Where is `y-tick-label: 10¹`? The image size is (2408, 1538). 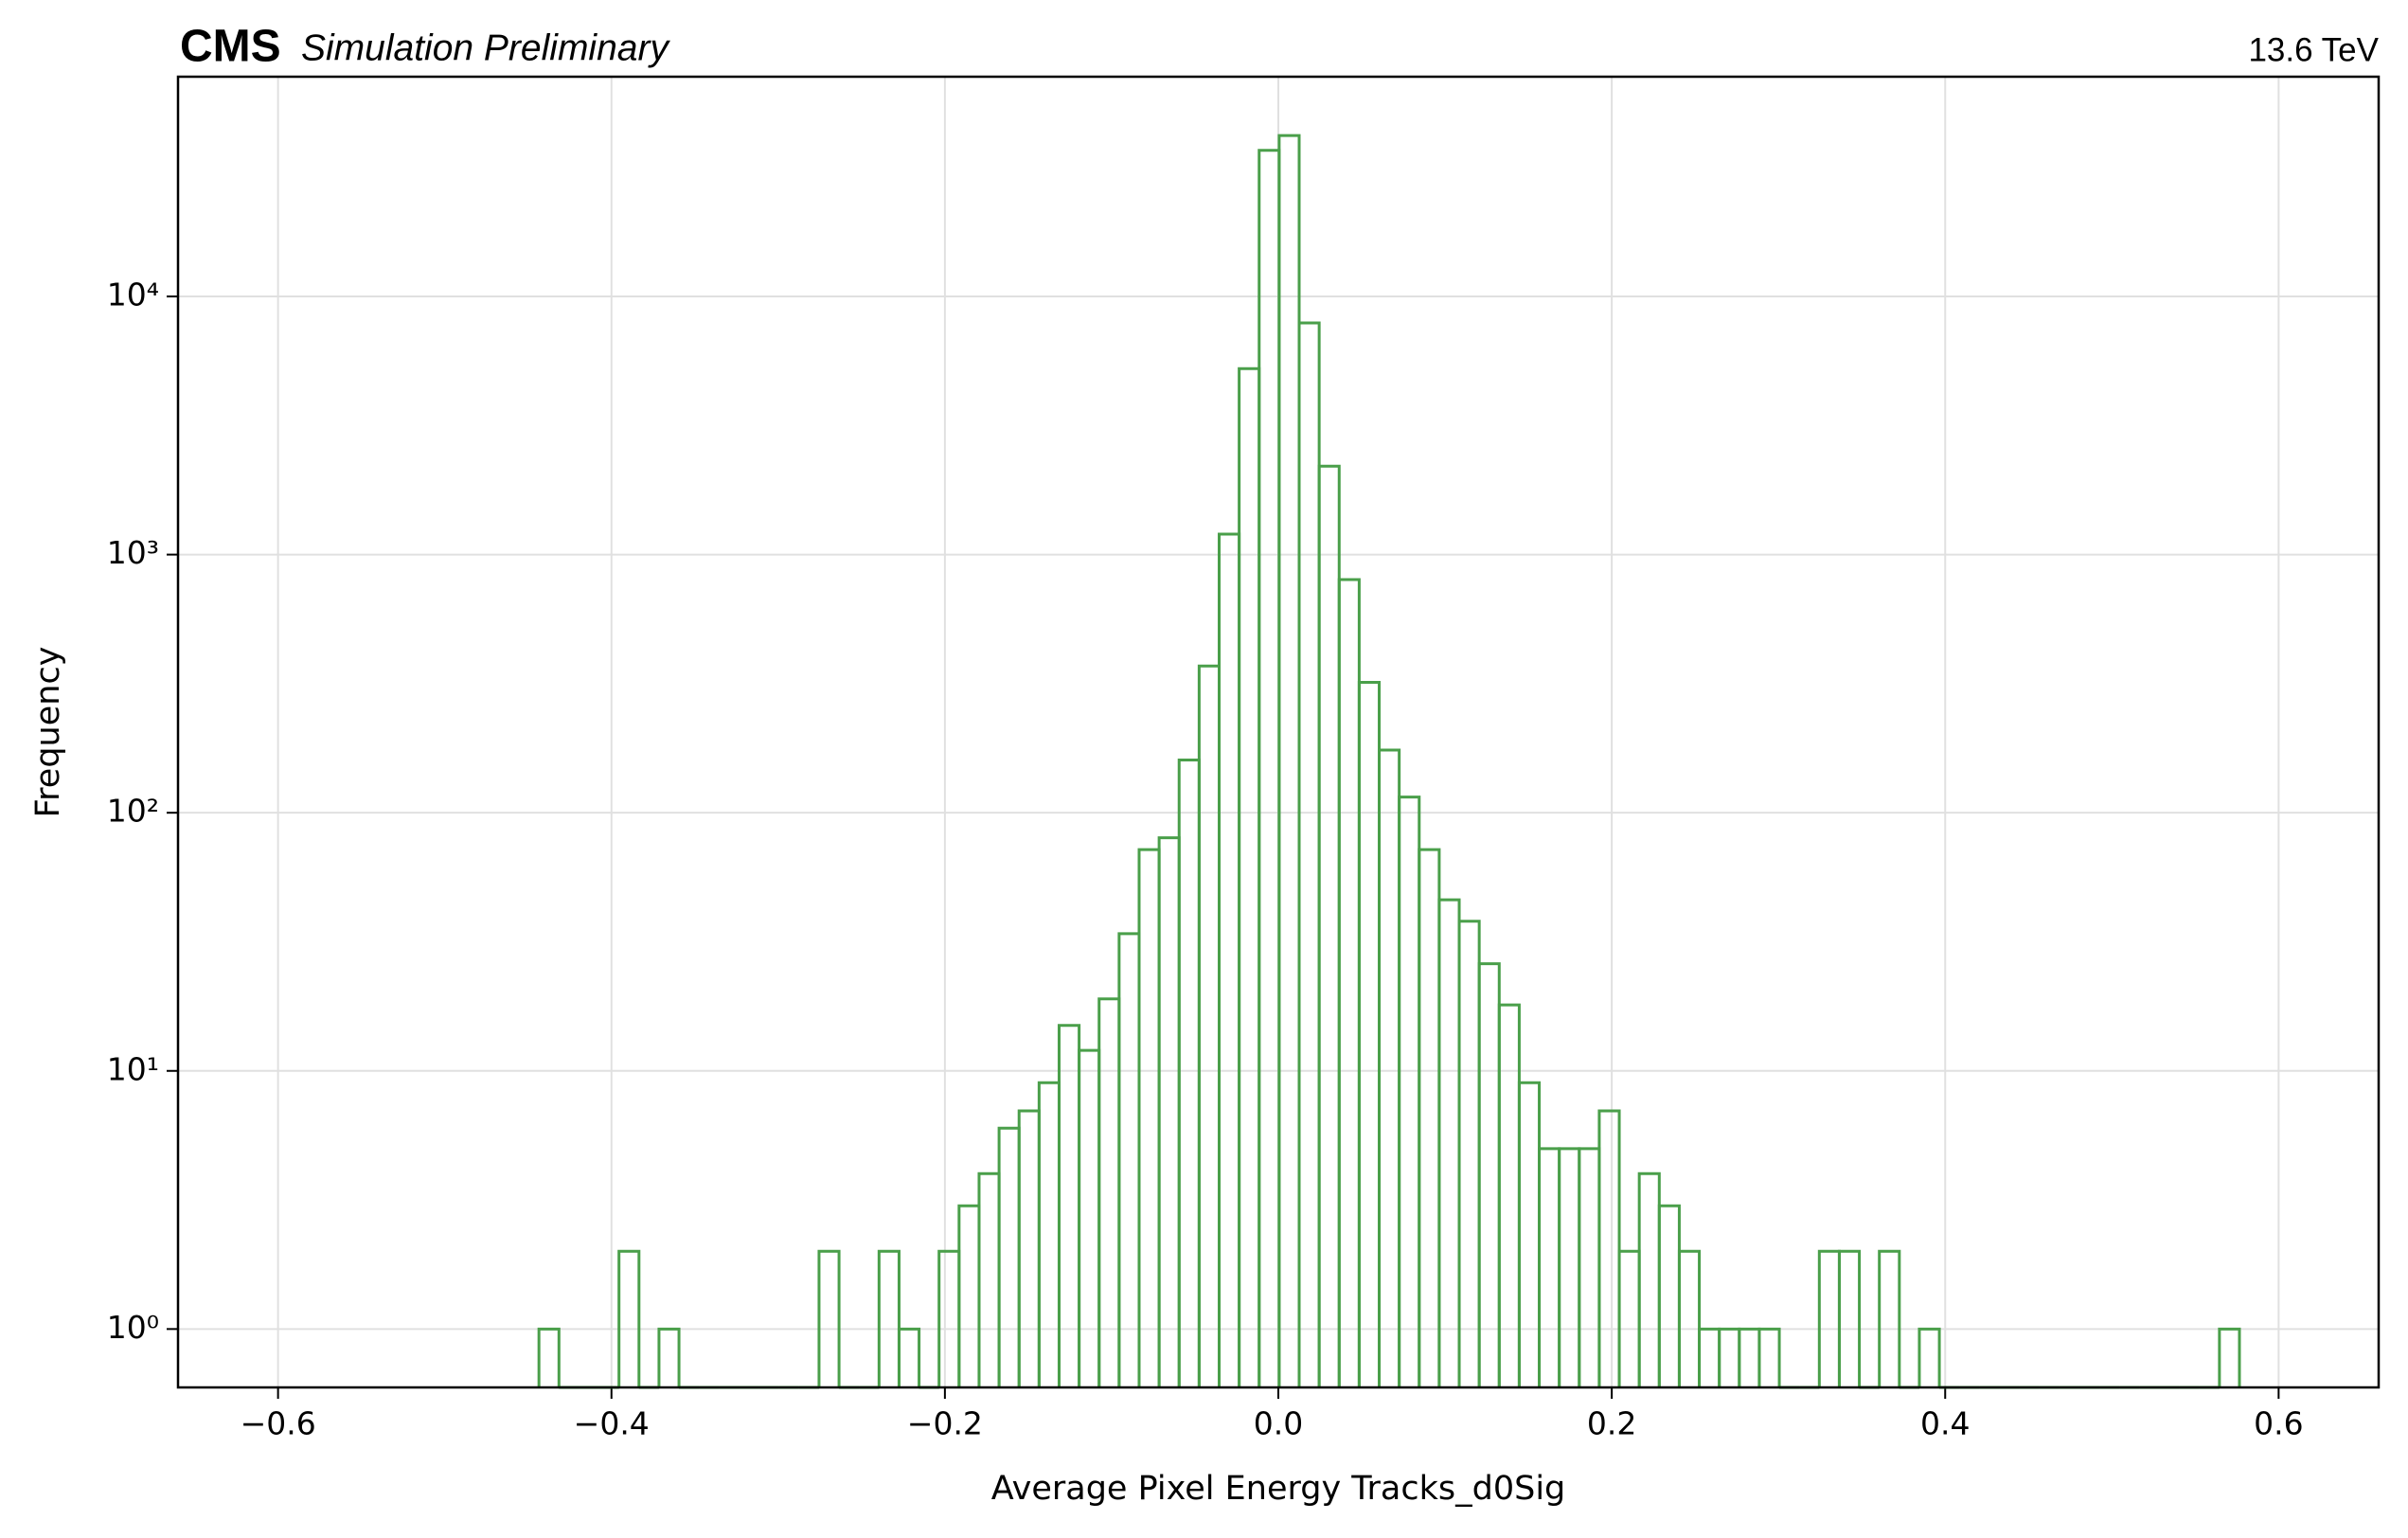
y-tick-label: 10¹ is located at coordinates (133, 1068).